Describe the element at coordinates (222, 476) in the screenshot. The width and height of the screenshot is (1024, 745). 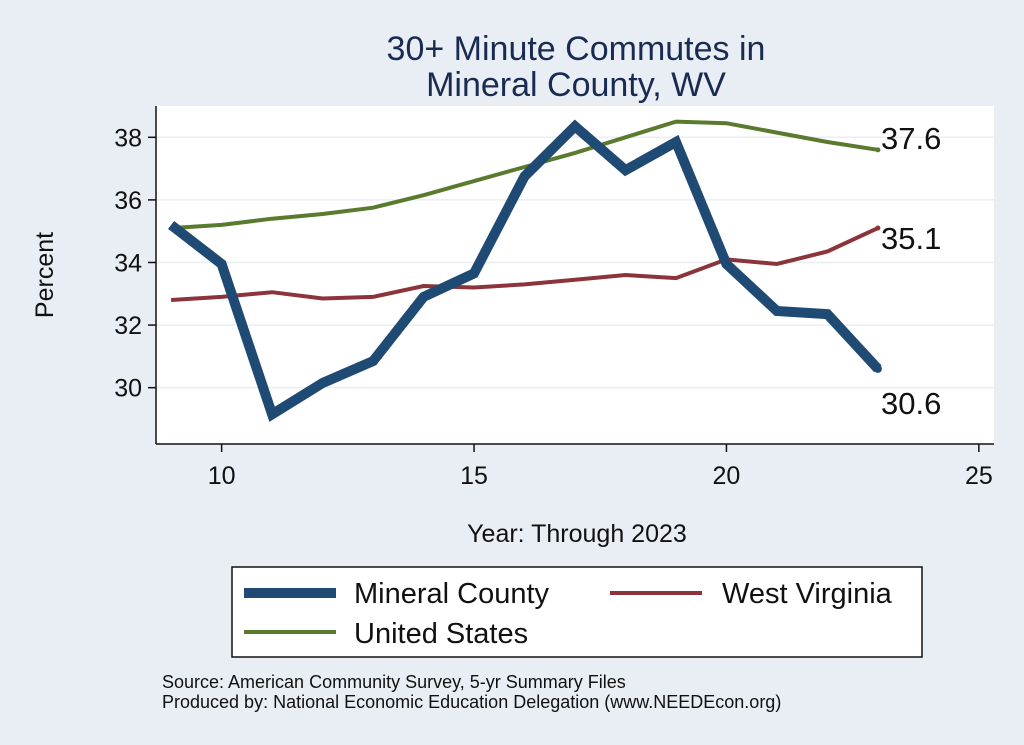
I see `x-tick-label-10: 10` at that location.